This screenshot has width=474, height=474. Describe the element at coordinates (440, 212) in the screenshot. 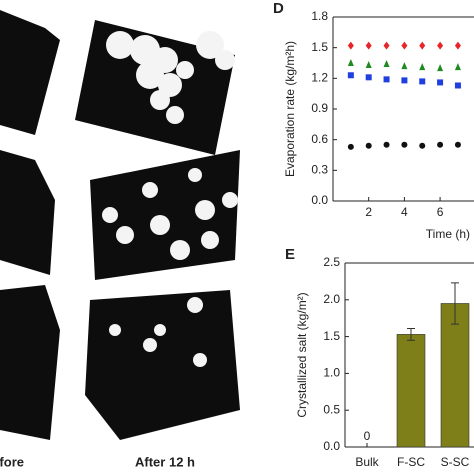

I see `x-tick-label: 6` at that location.